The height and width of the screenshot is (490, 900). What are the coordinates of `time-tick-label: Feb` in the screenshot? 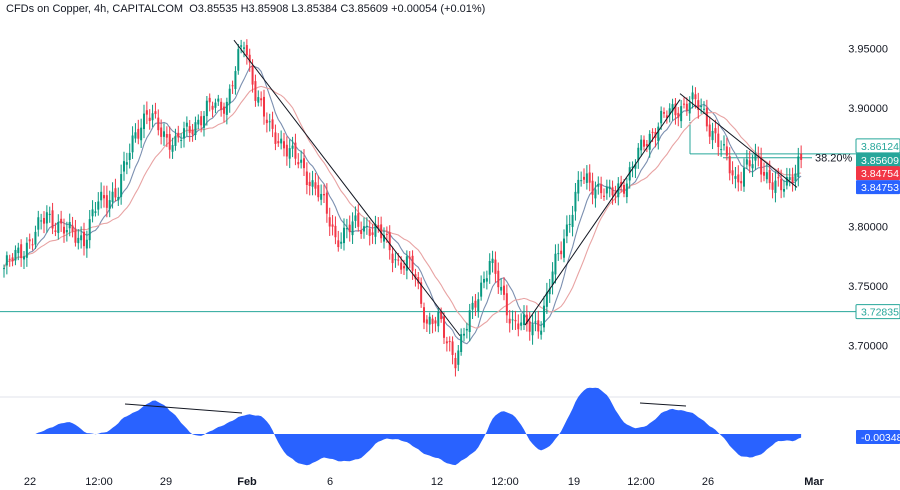 It's located at (247, 482).